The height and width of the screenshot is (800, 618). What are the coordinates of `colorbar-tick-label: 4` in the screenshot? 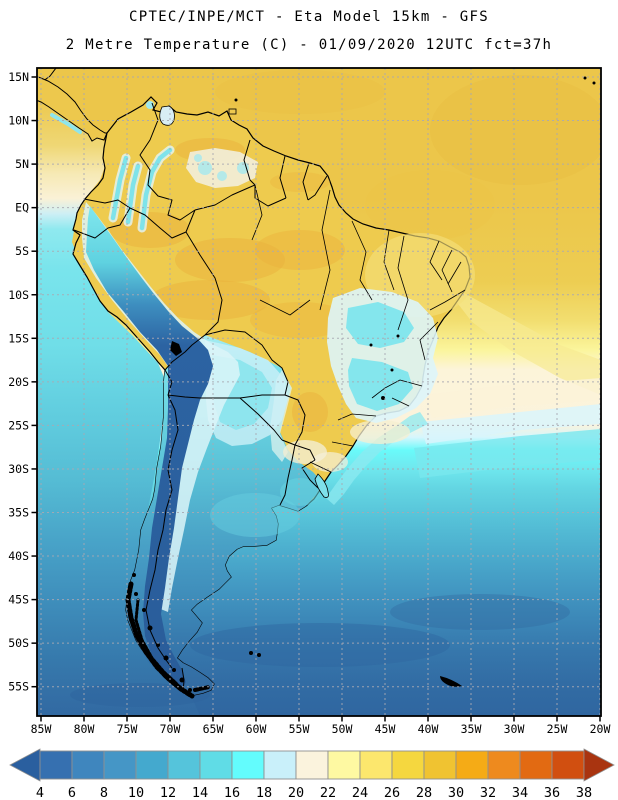 It's located at (40, 792).